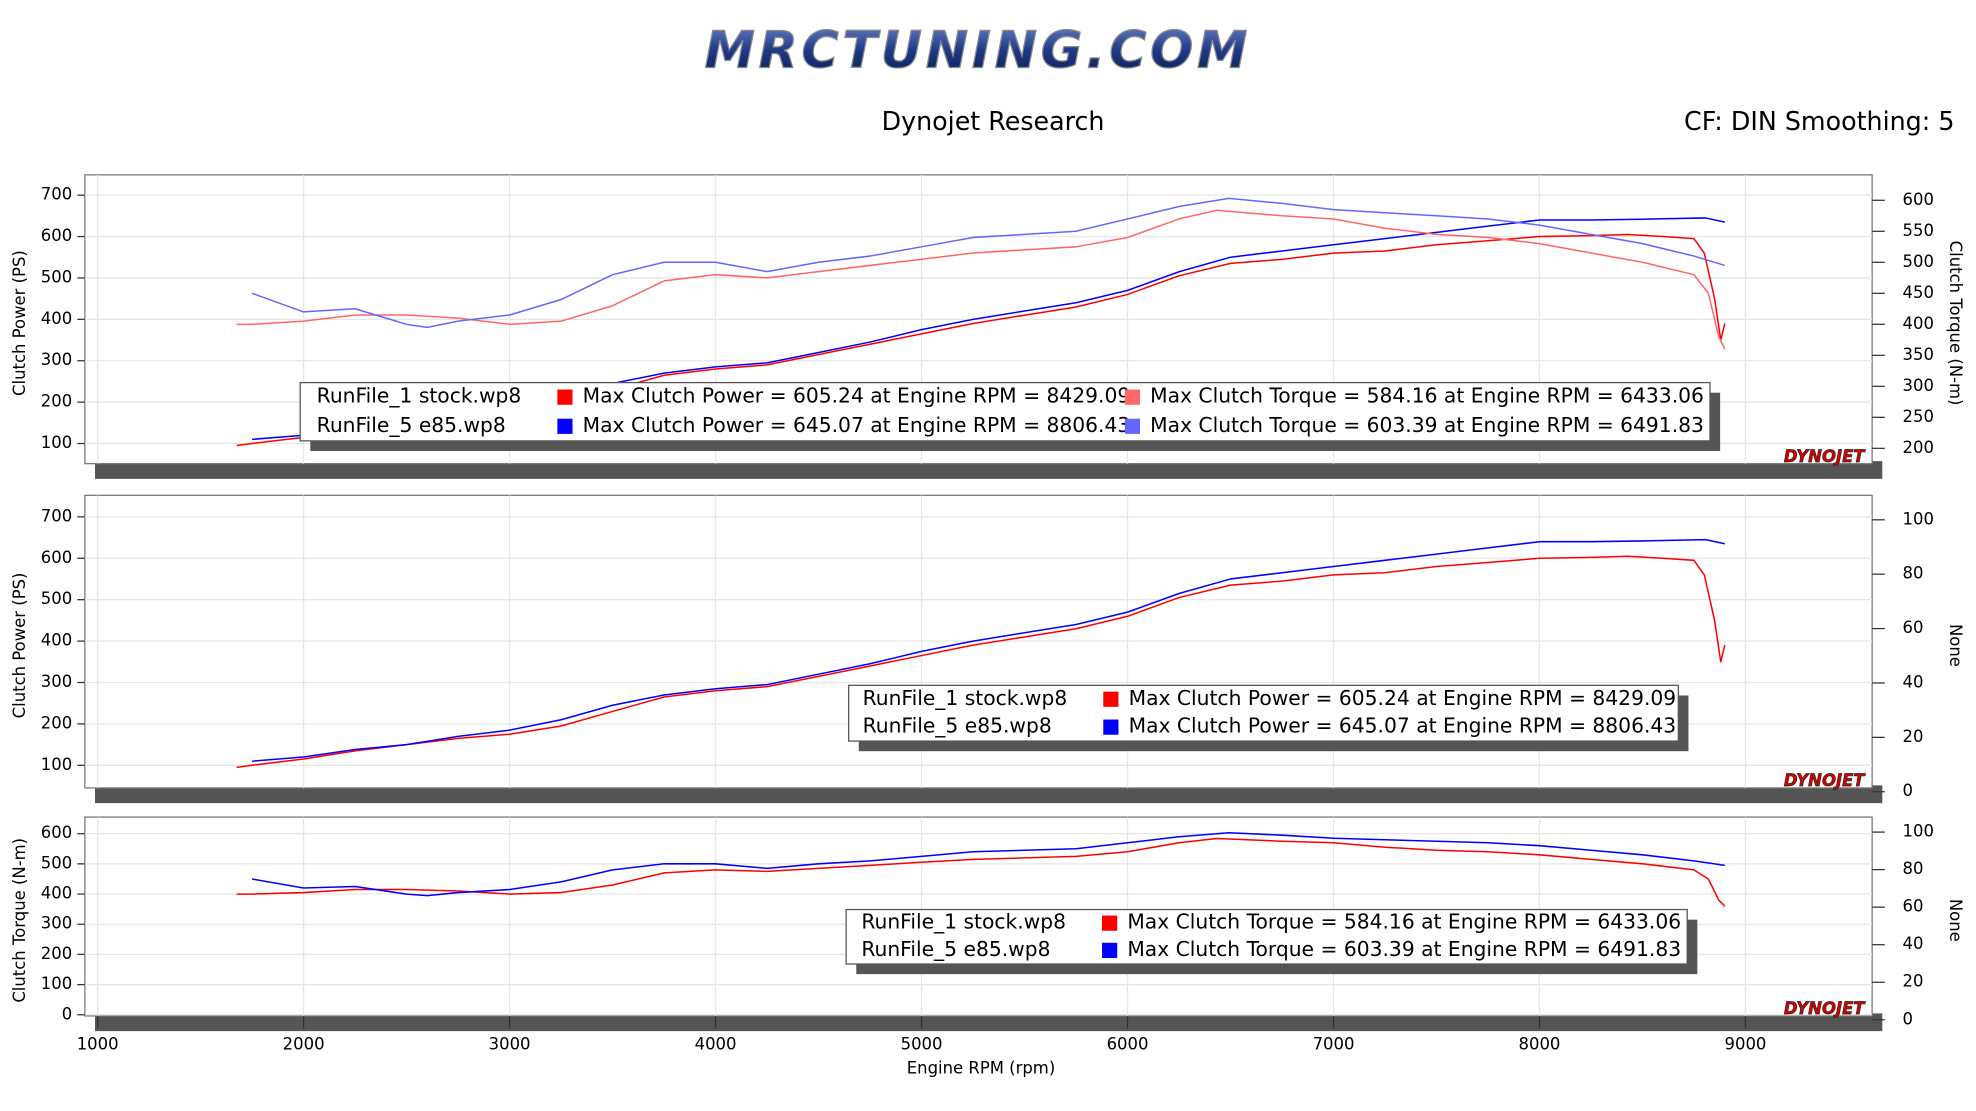 This screenshot has height=1111, width=1976. What do you see at coordinates (304, 1044) in the screenshot?
I see `x-tick-label: 2000` at bounding box center [304, 1044].